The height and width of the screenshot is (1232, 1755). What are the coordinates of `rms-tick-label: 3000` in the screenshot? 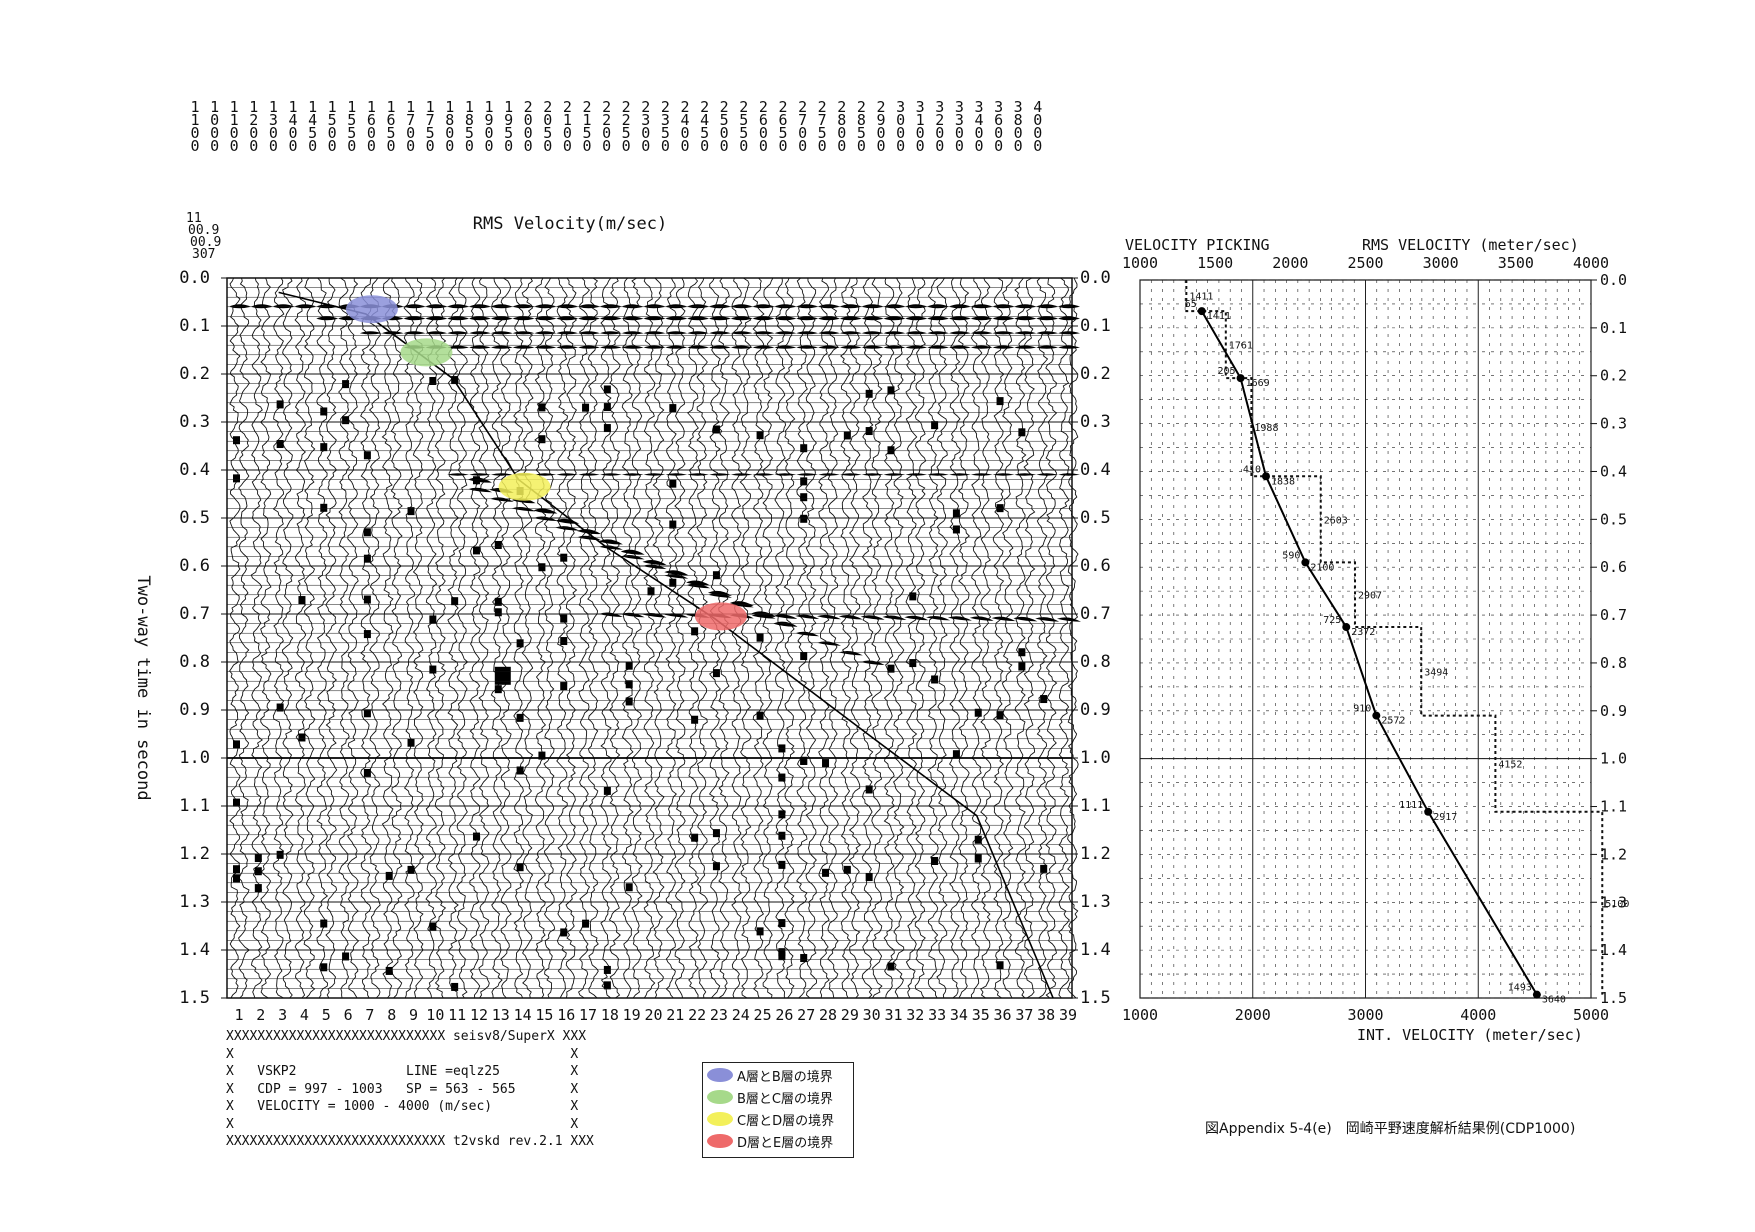 It's located at (1441, 263).